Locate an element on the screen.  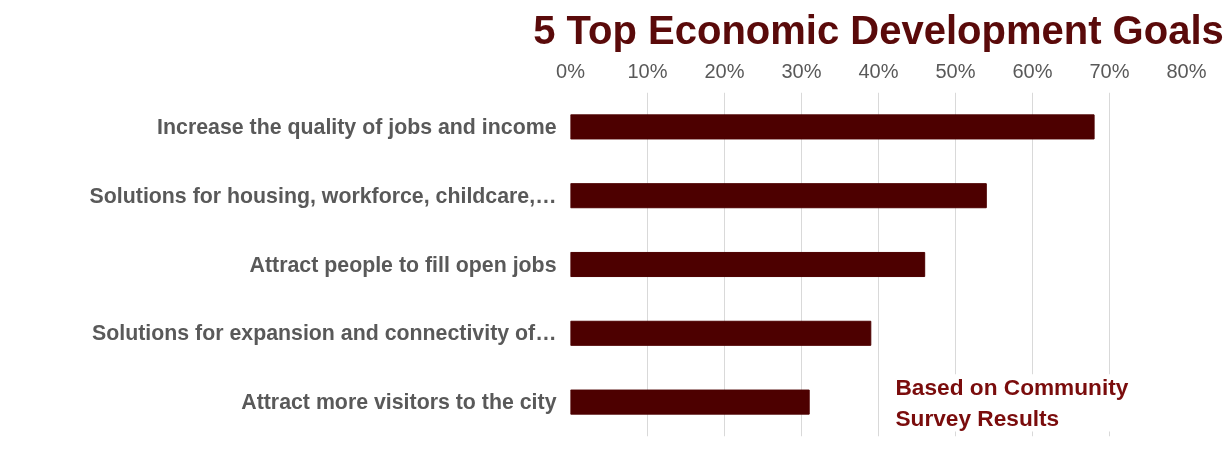
x-tick-label: 70% is located at coordinates (1109, 70).